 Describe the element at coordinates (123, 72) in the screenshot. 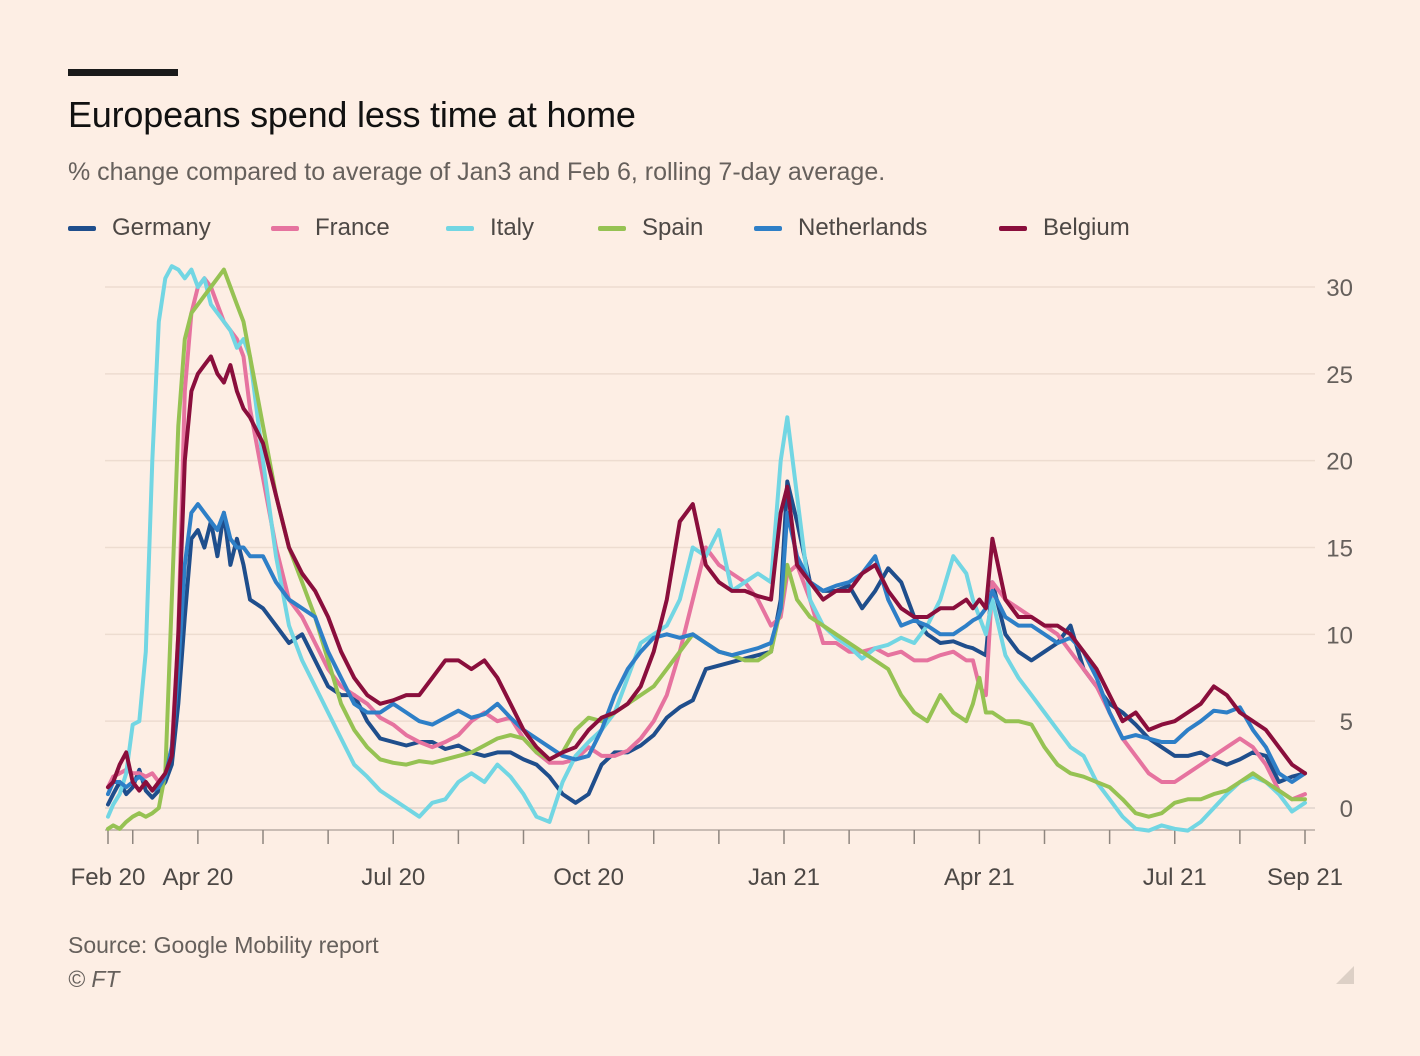

I see `title-rule` at that location.